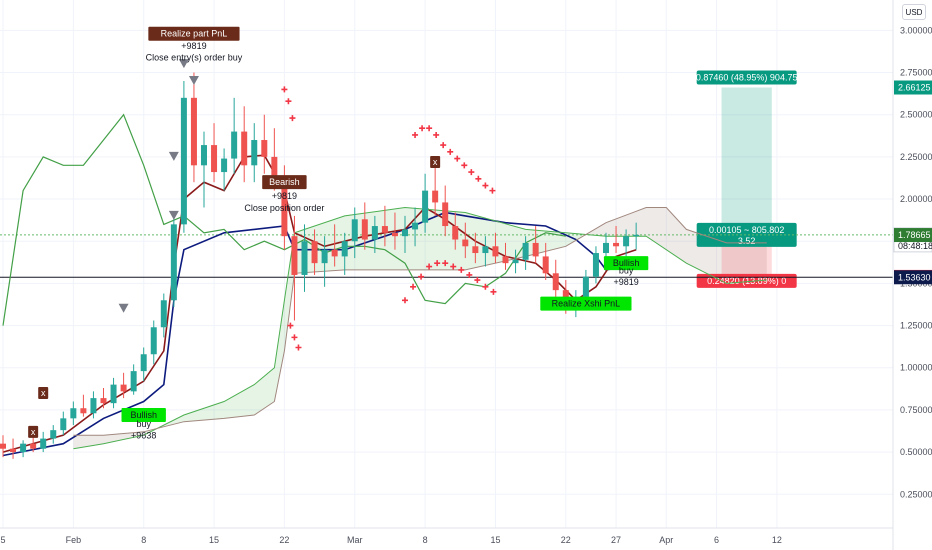  I want to click on signal-tag: Realize part PnL, so click(194, 34).